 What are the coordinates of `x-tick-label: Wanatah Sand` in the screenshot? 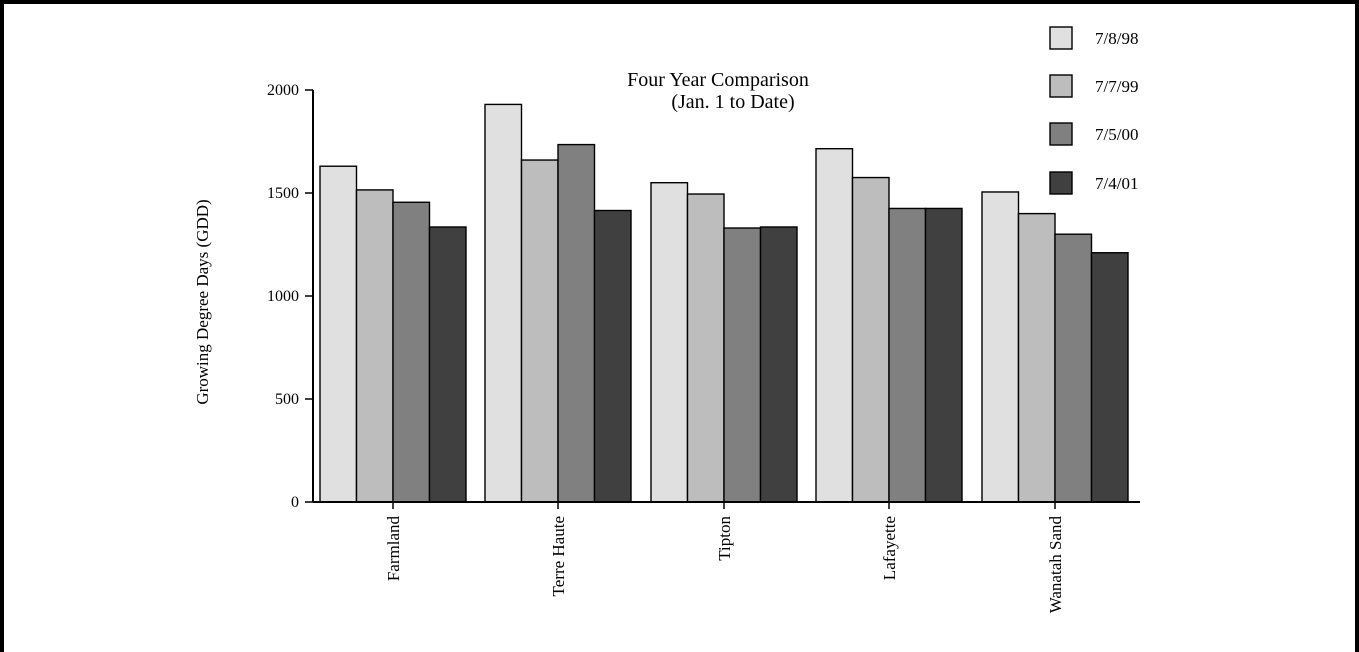 It's located at (1055, 565).